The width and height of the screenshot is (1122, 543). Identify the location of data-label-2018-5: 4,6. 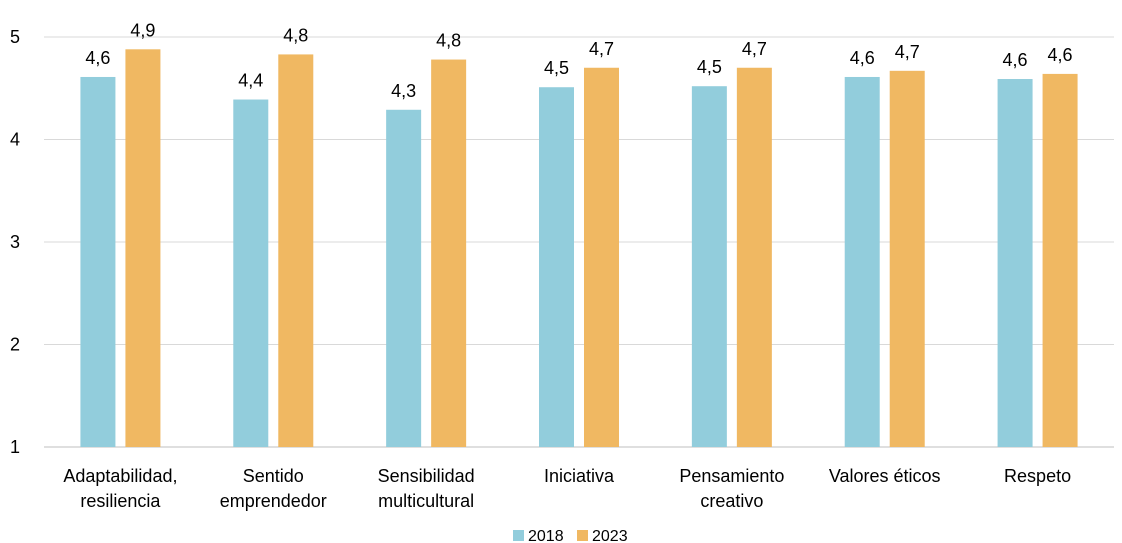
(862, 58).